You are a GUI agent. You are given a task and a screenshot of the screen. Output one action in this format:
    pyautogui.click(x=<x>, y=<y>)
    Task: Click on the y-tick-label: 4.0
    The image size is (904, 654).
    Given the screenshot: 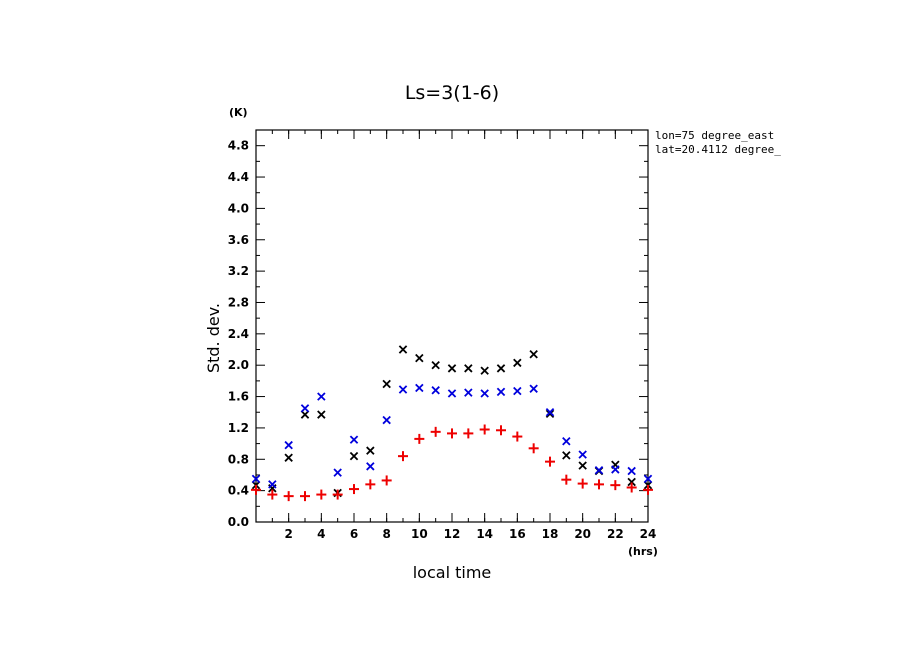 What is the action you would take?
    pyautogui.click(x=238, y=208)
    